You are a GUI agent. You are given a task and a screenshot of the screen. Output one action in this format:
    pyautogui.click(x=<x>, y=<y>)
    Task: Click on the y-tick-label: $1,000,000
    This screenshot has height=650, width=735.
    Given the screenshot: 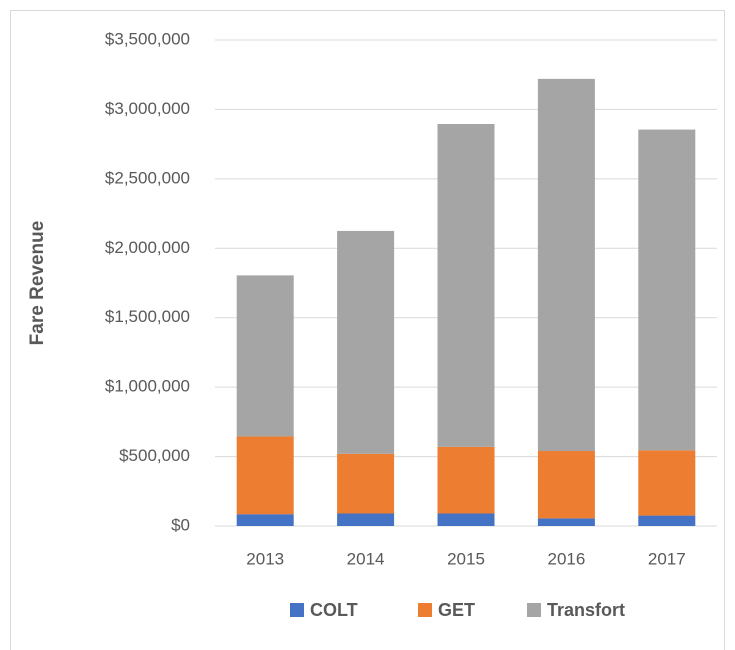 What is the action you would take?
    pyautogui.click(x=147, y=386)
    